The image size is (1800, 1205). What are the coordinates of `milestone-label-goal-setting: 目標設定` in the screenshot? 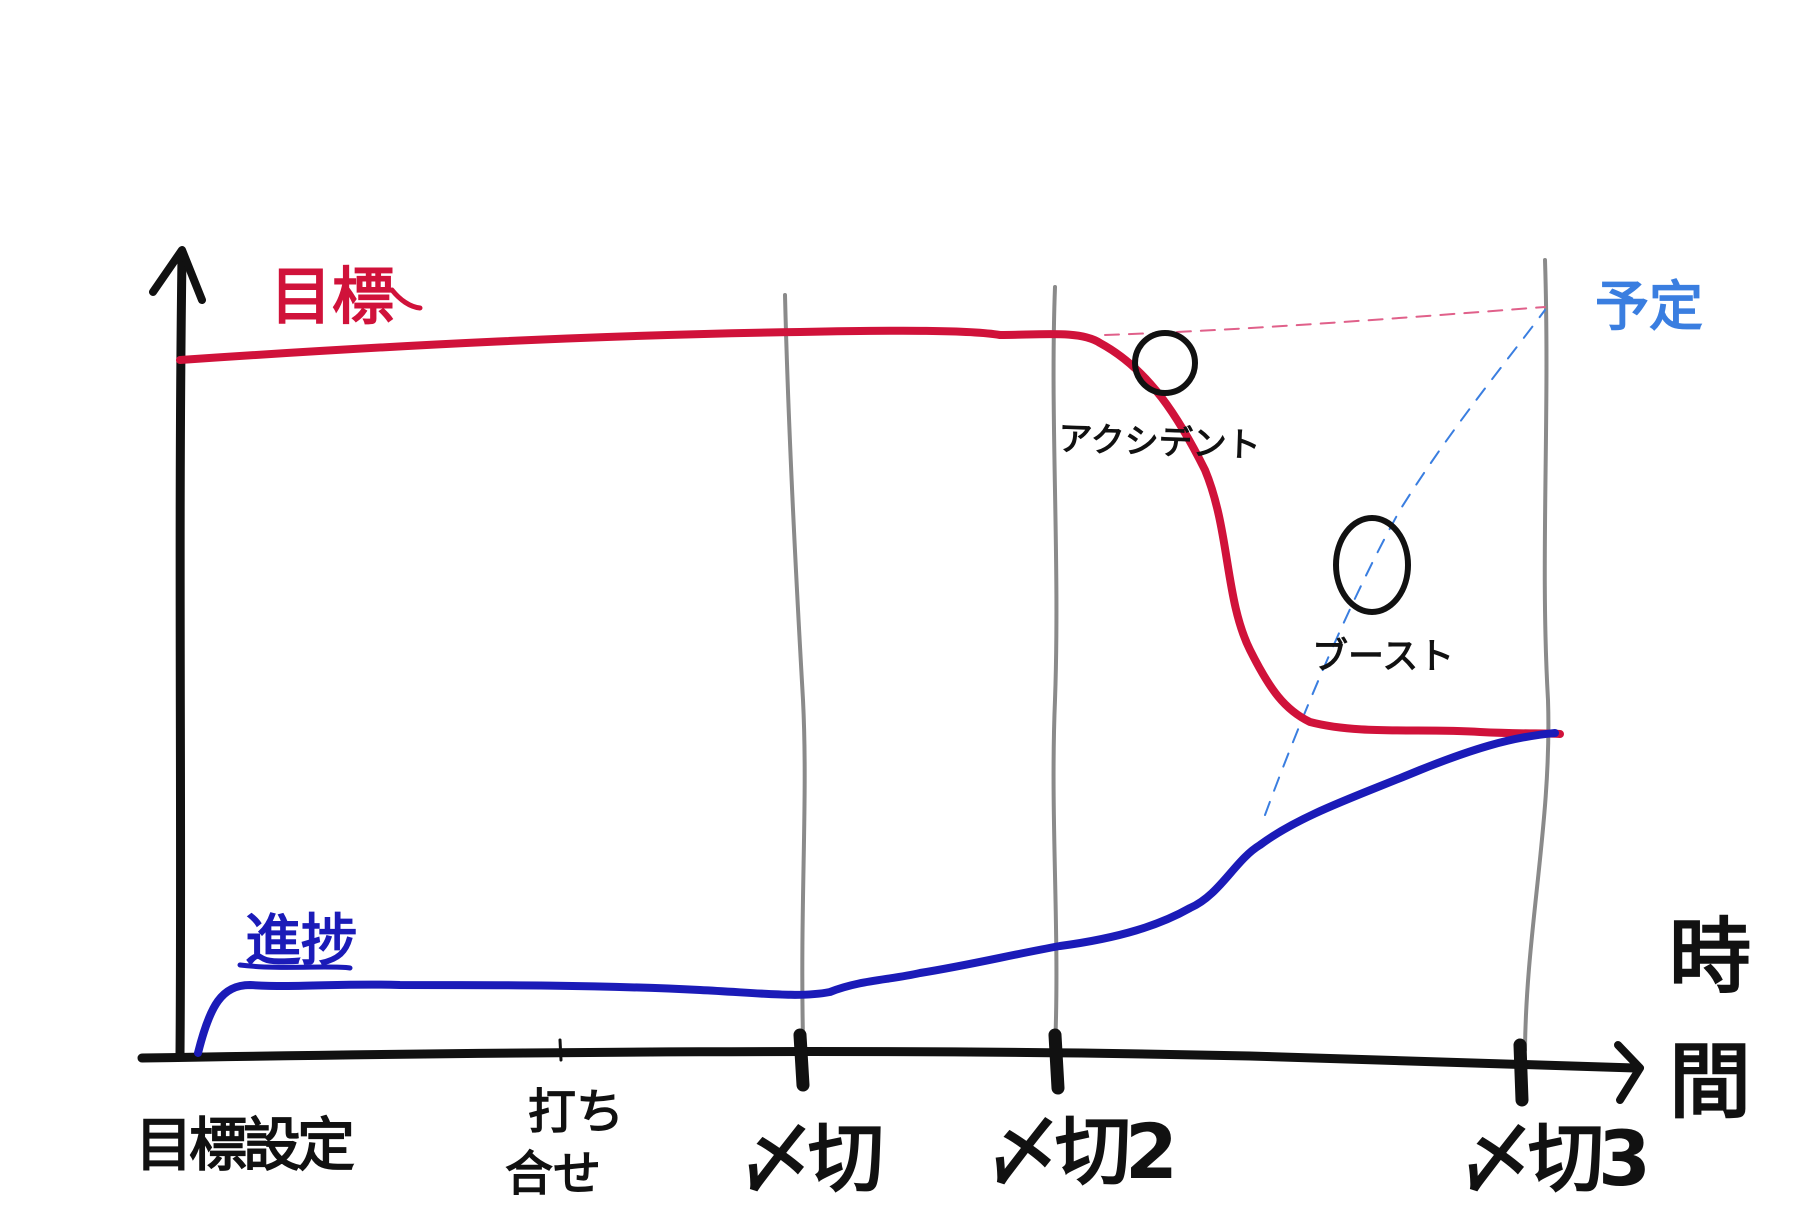 It's located at (245, 1145).